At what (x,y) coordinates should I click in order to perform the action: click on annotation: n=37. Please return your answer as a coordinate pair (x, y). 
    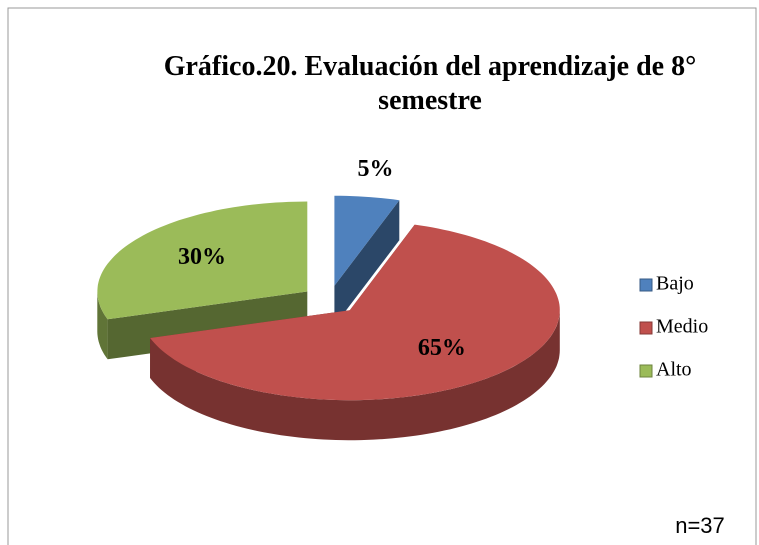
    Looking at the image, I should click on (700, 525).